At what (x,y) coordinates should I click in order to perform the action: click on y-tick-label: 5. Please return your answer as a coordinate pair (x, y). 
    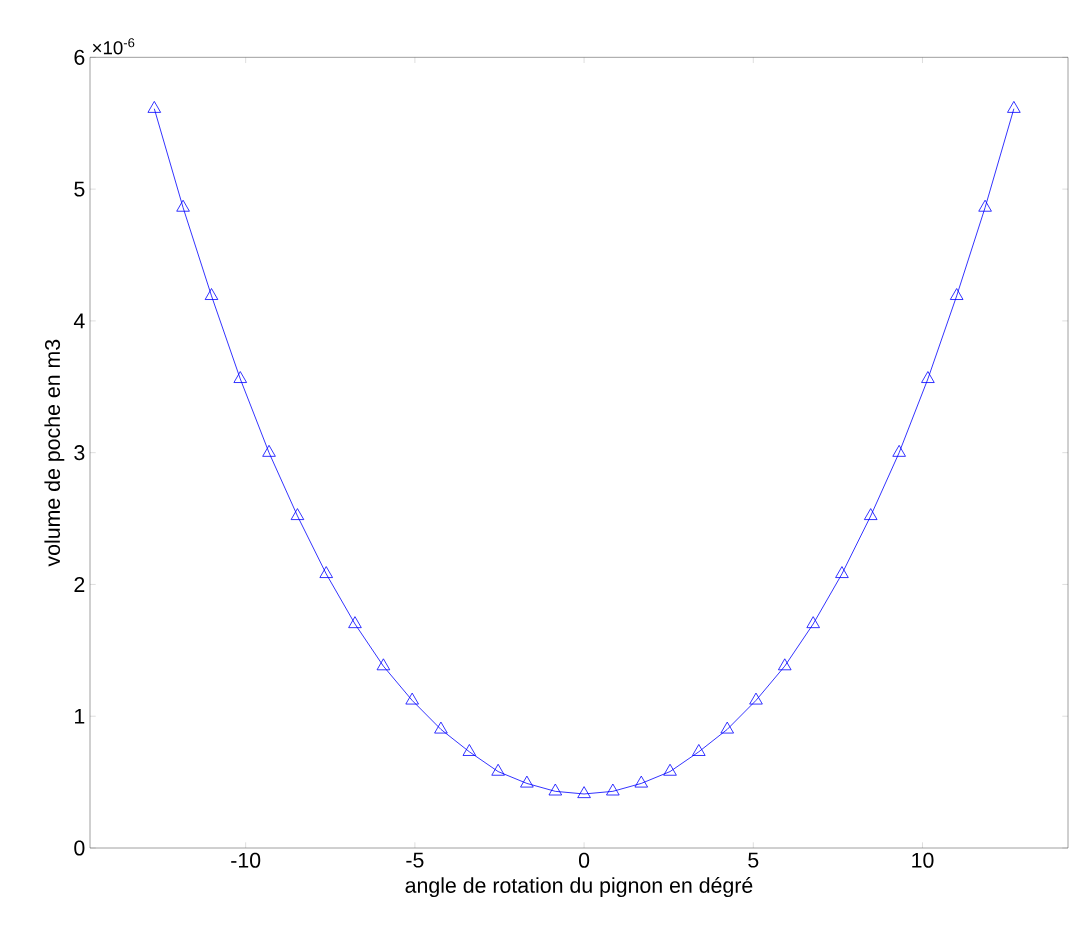
    Looking at the image, I should click on (79, 189).